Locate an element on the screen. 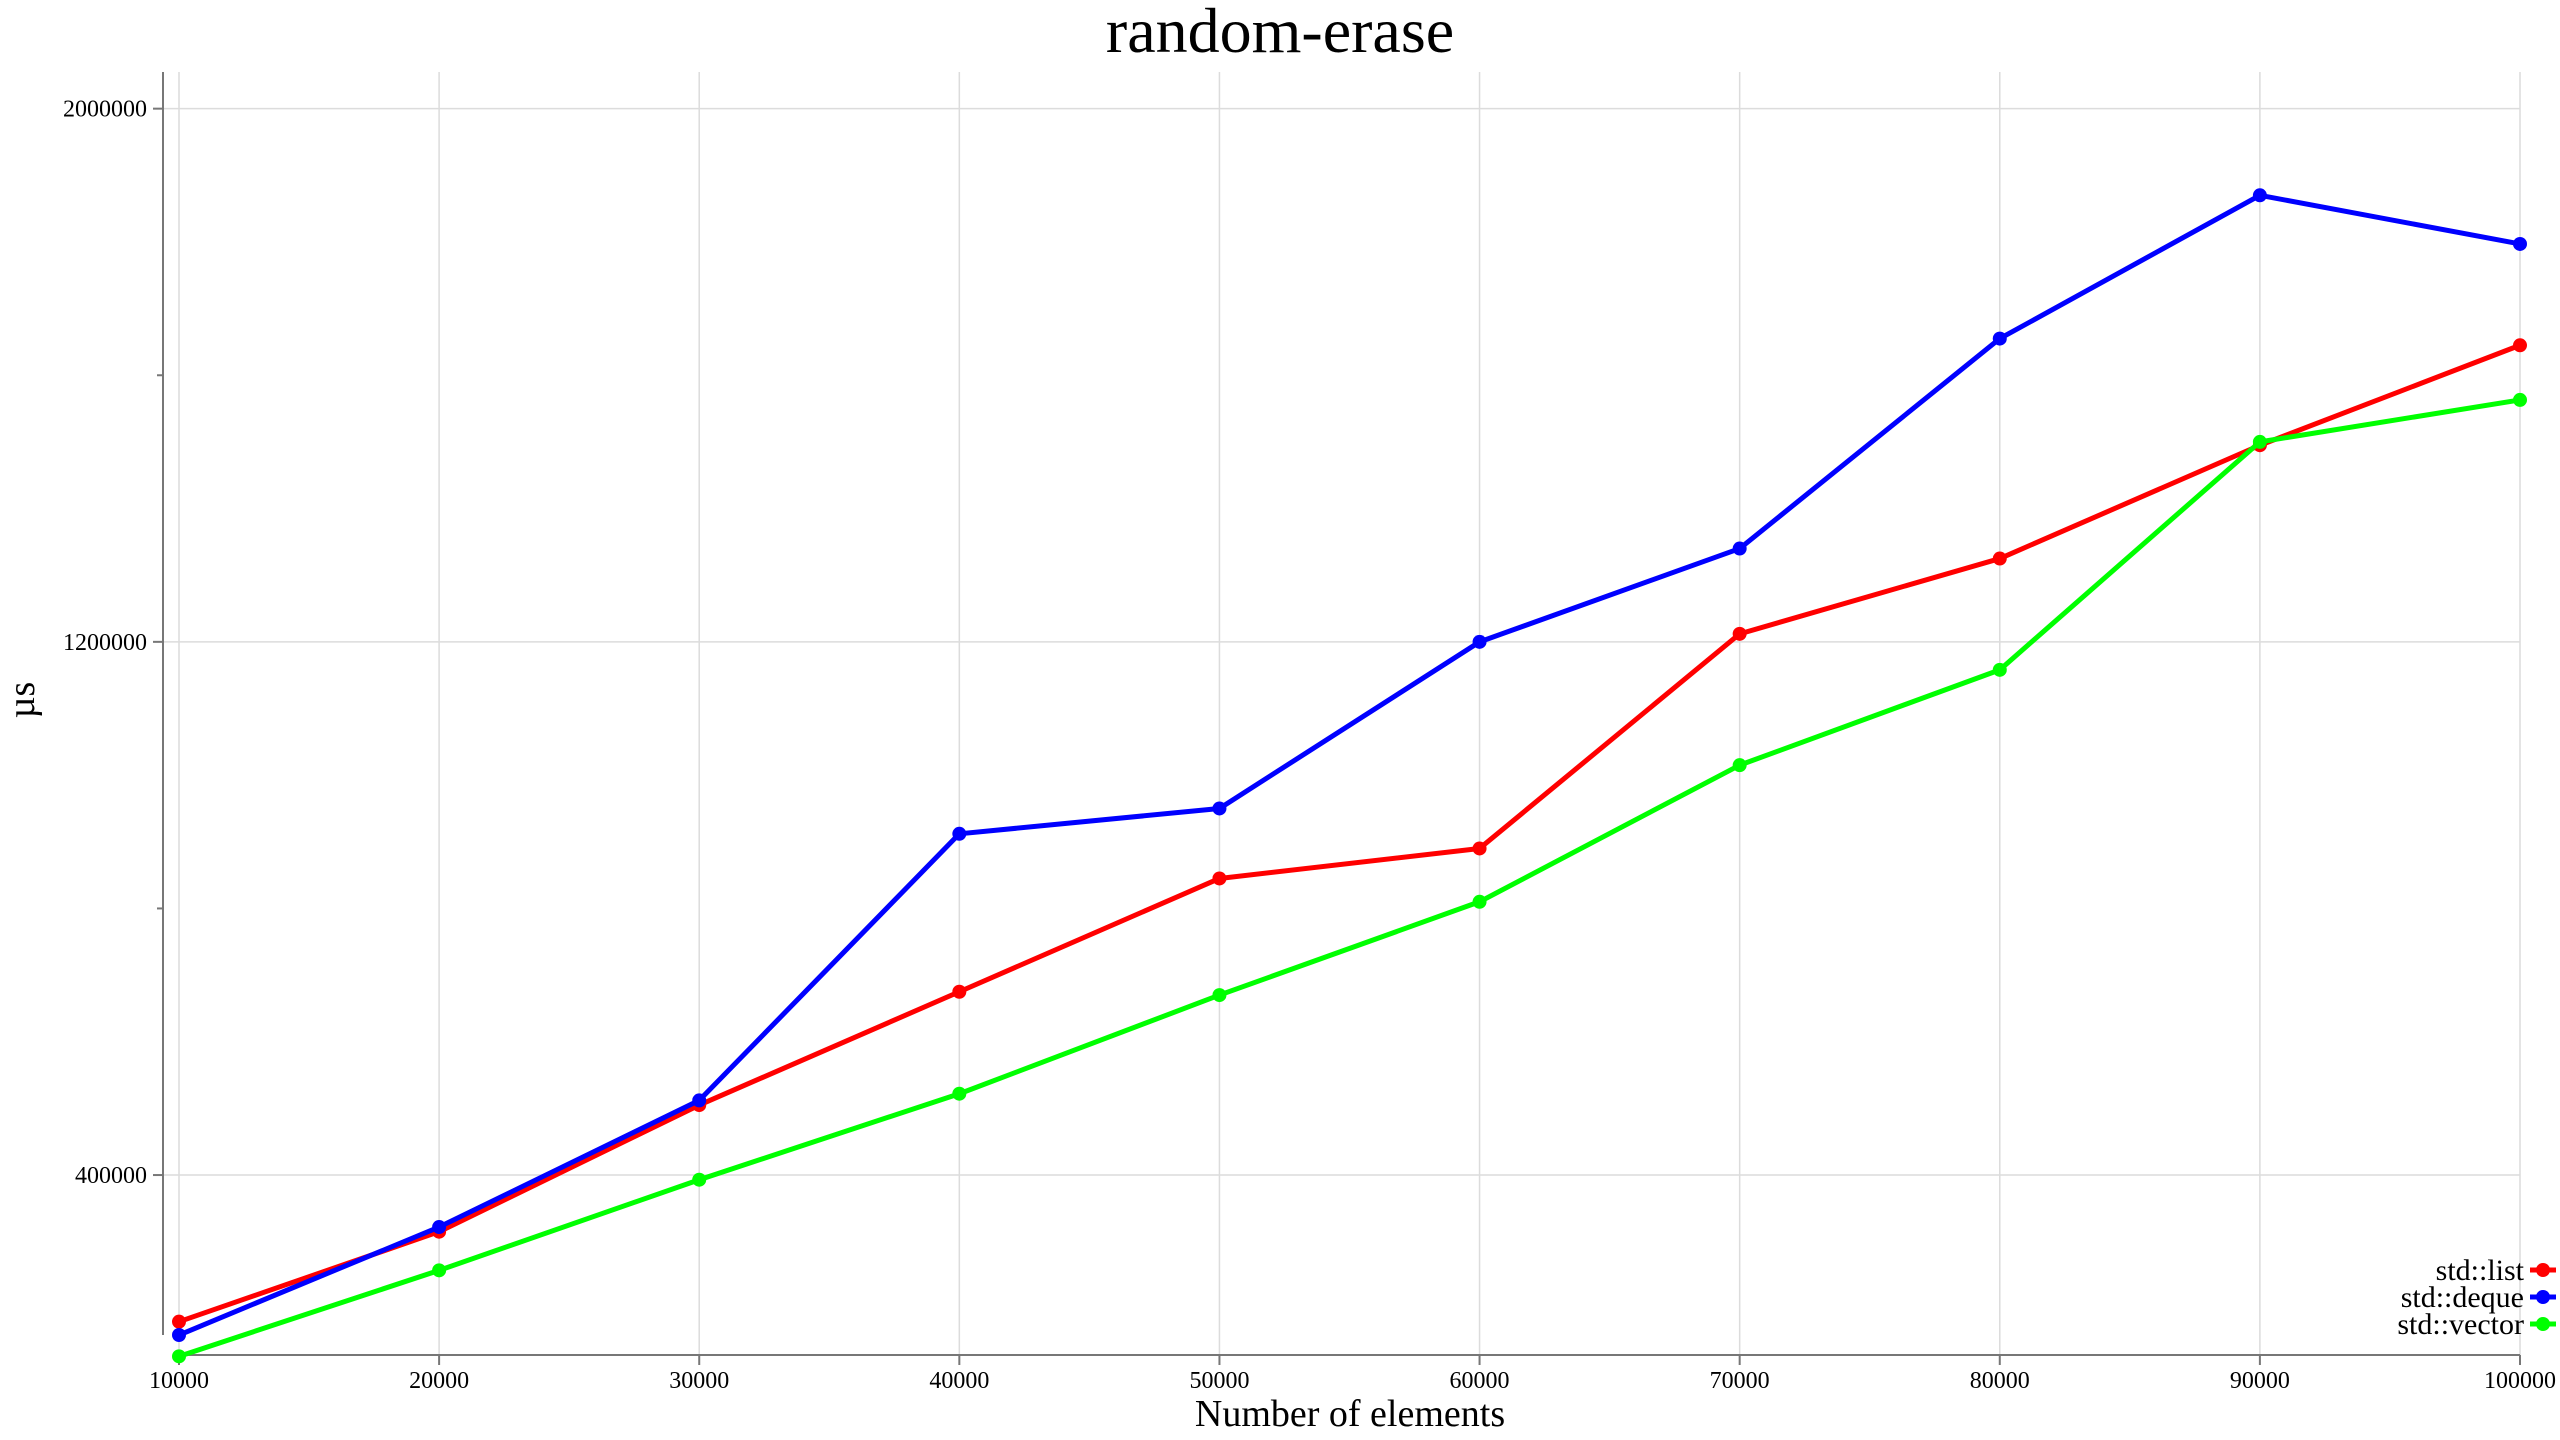 The image size is (2560, 1440). legend-label: std::list is located at coordinates (2480, 1270).